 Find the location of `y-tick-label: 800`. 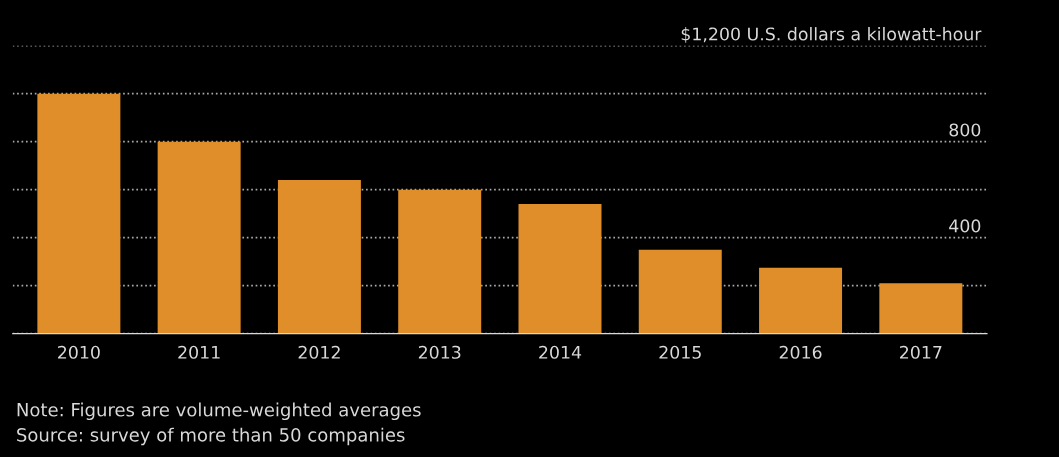

y-tick-label: 800 is located at coordinates (965, 130).